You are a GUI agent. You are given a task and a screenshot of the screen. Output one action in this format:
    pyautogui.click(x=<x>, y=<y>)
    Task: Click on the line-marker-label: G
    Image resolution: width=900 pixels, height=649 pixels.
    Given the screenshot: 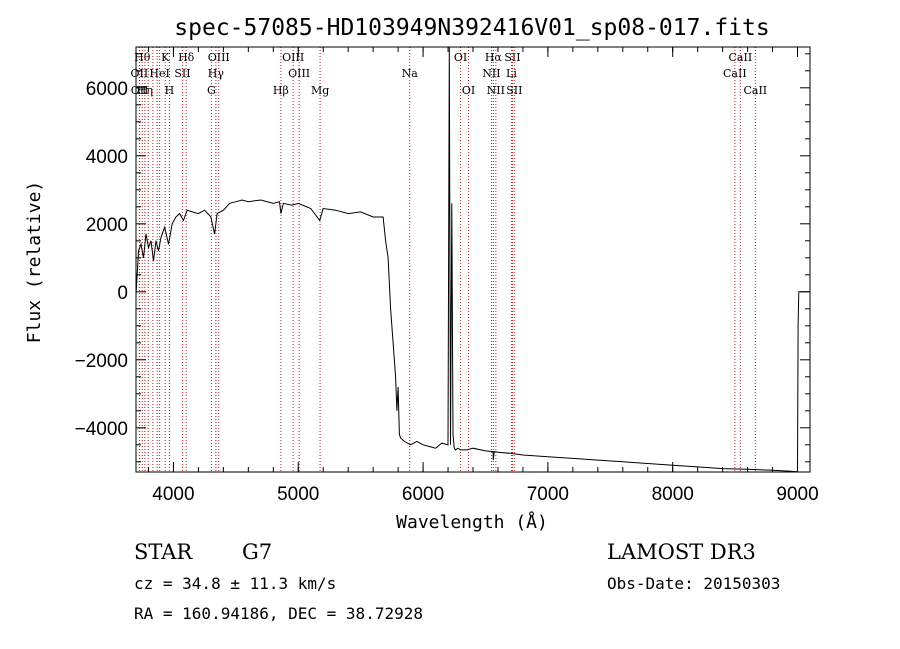 What is the action you would take?
    pyautogui.click(x=211, y=90)
    